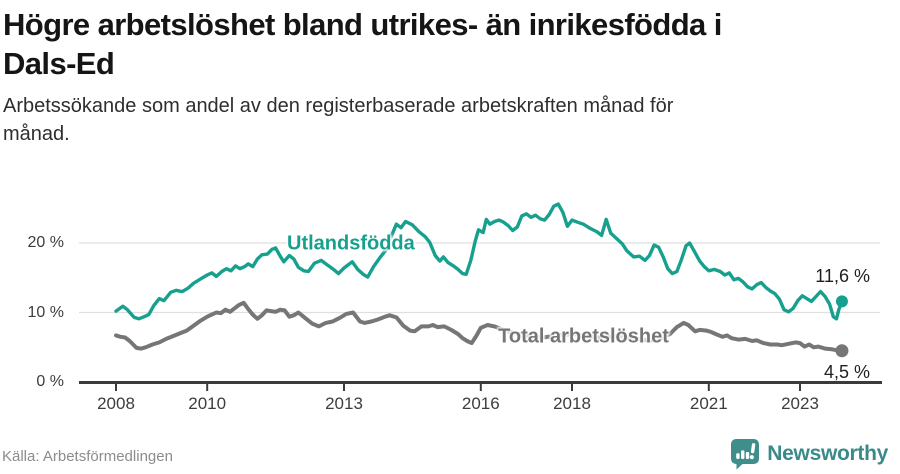 Image resolution: width=900 pixels, height=474 pixels. I want to click on series-label-1: Total arbetslöshet, so click(583, 336).